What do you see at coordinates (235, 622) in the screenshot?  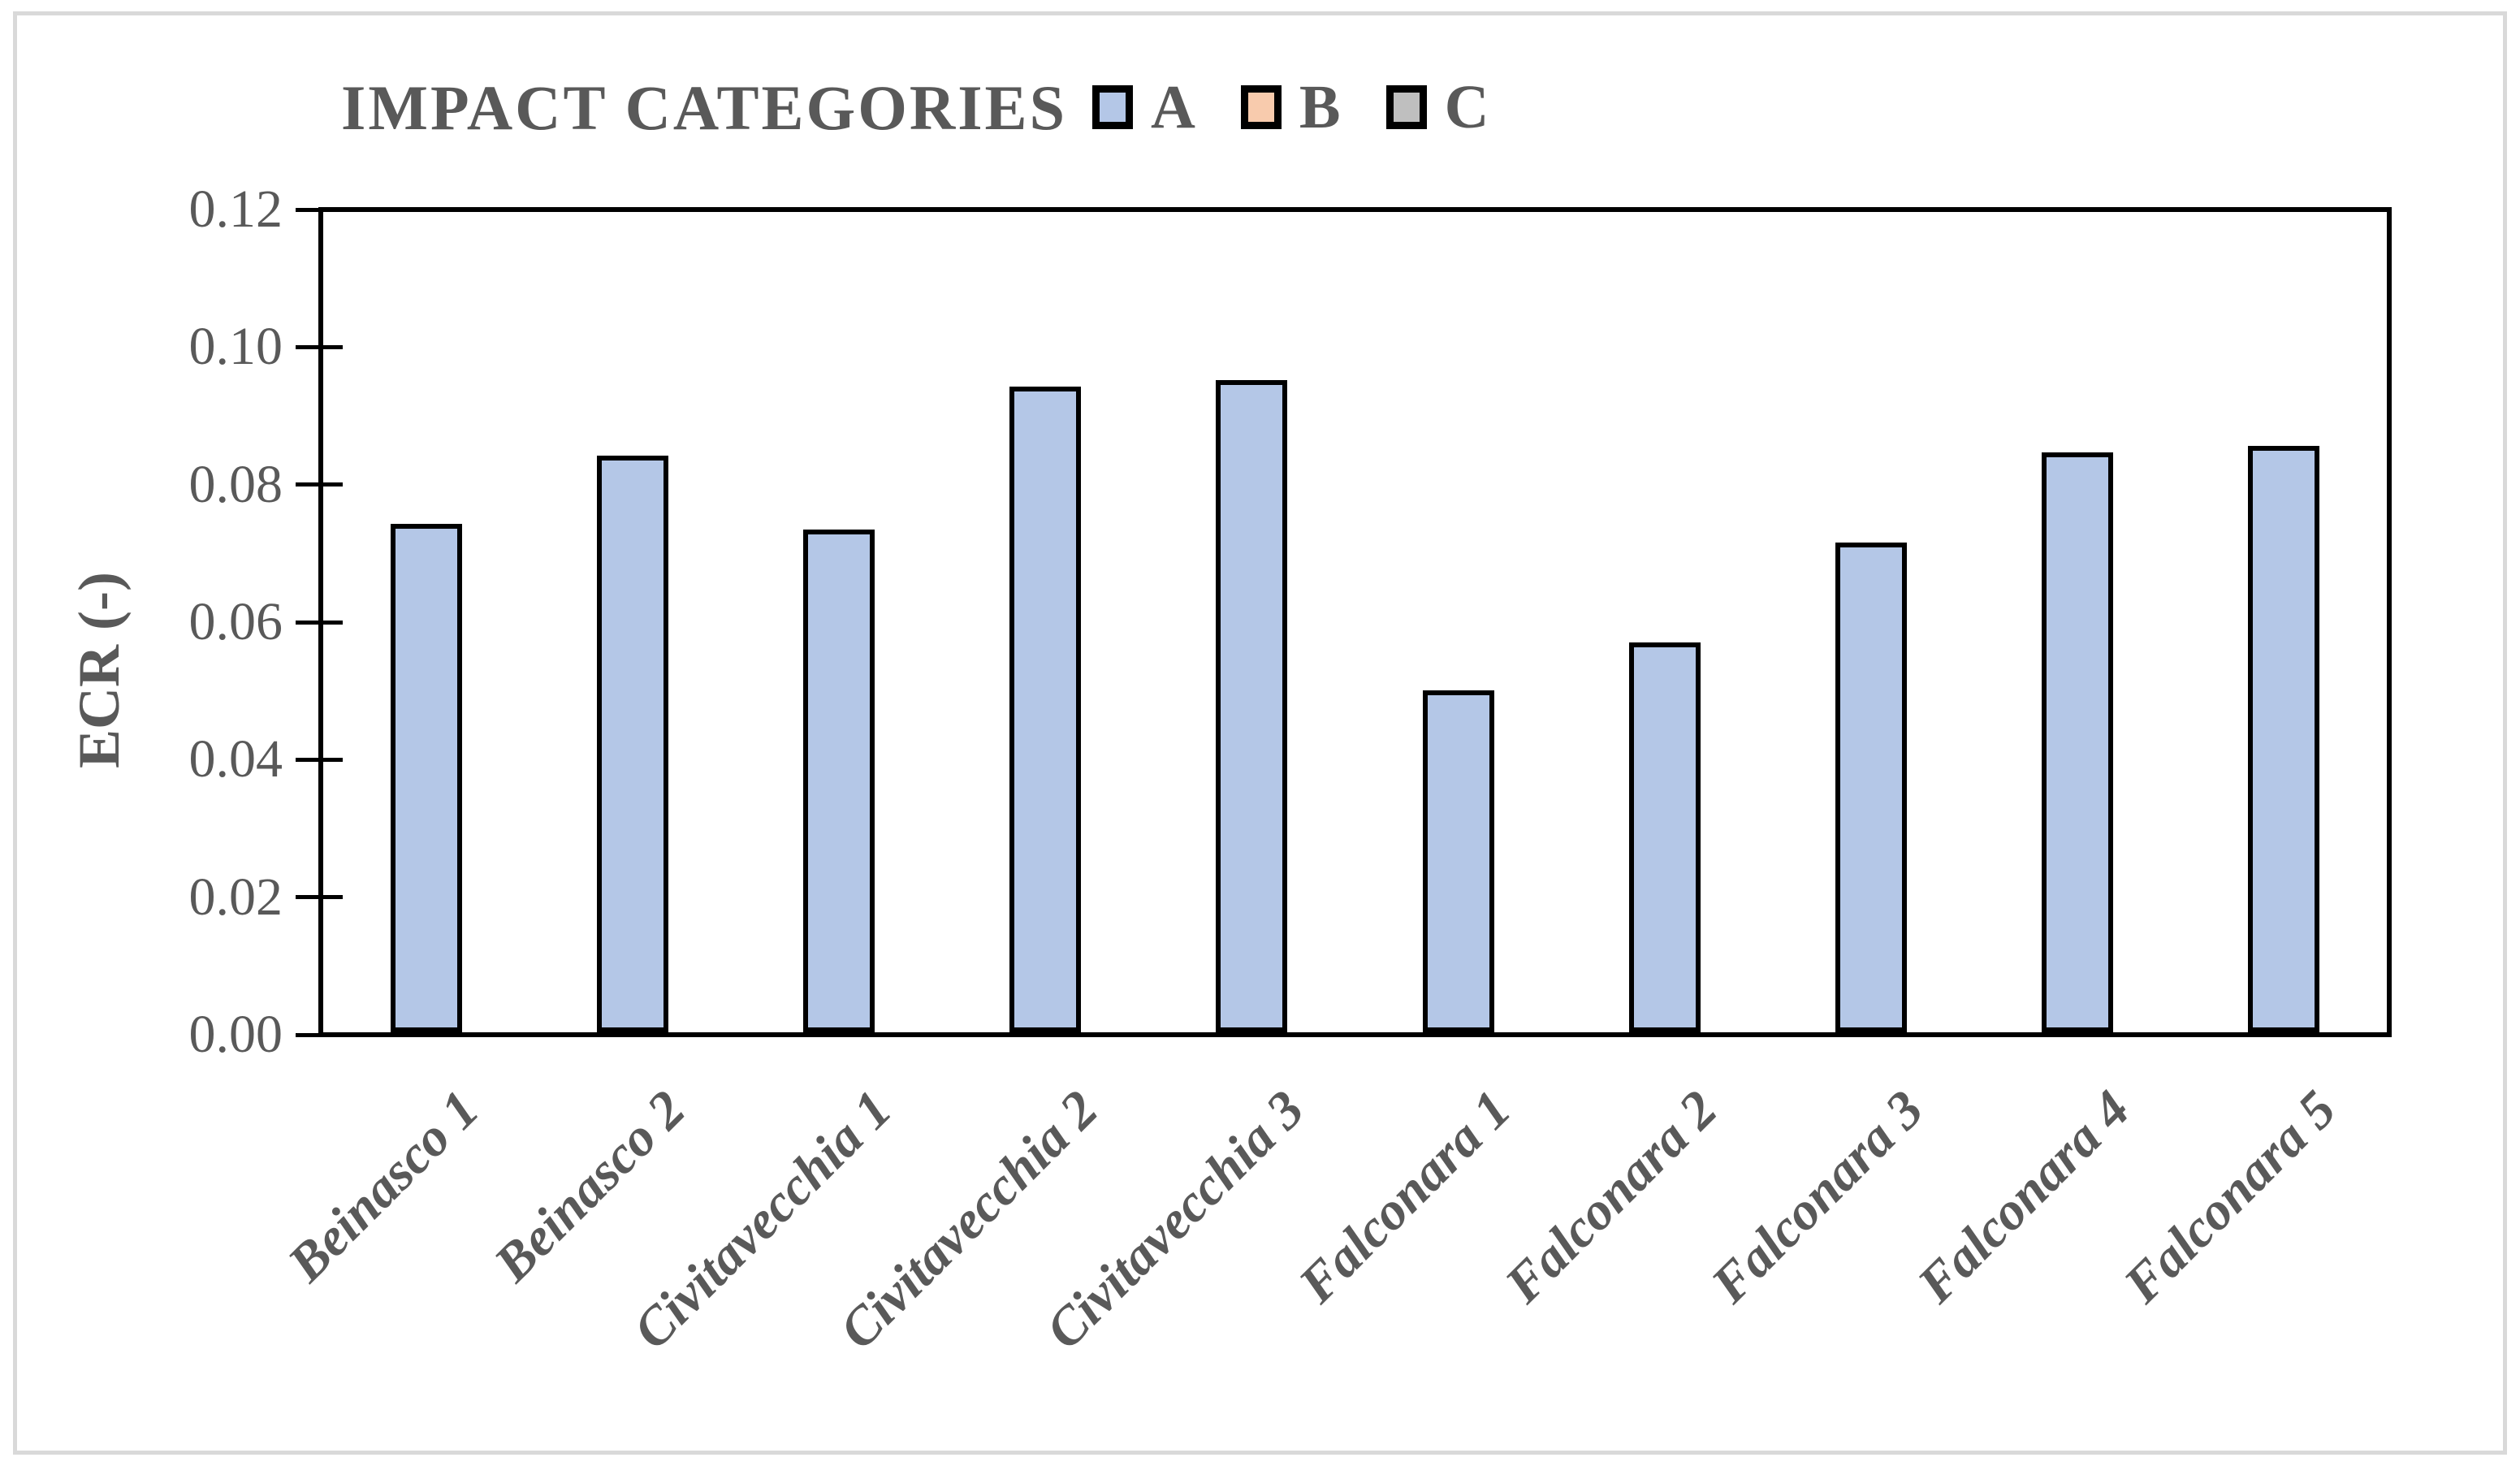 I see `y-tick-label: 0.06` at bounding box center [235, 622].